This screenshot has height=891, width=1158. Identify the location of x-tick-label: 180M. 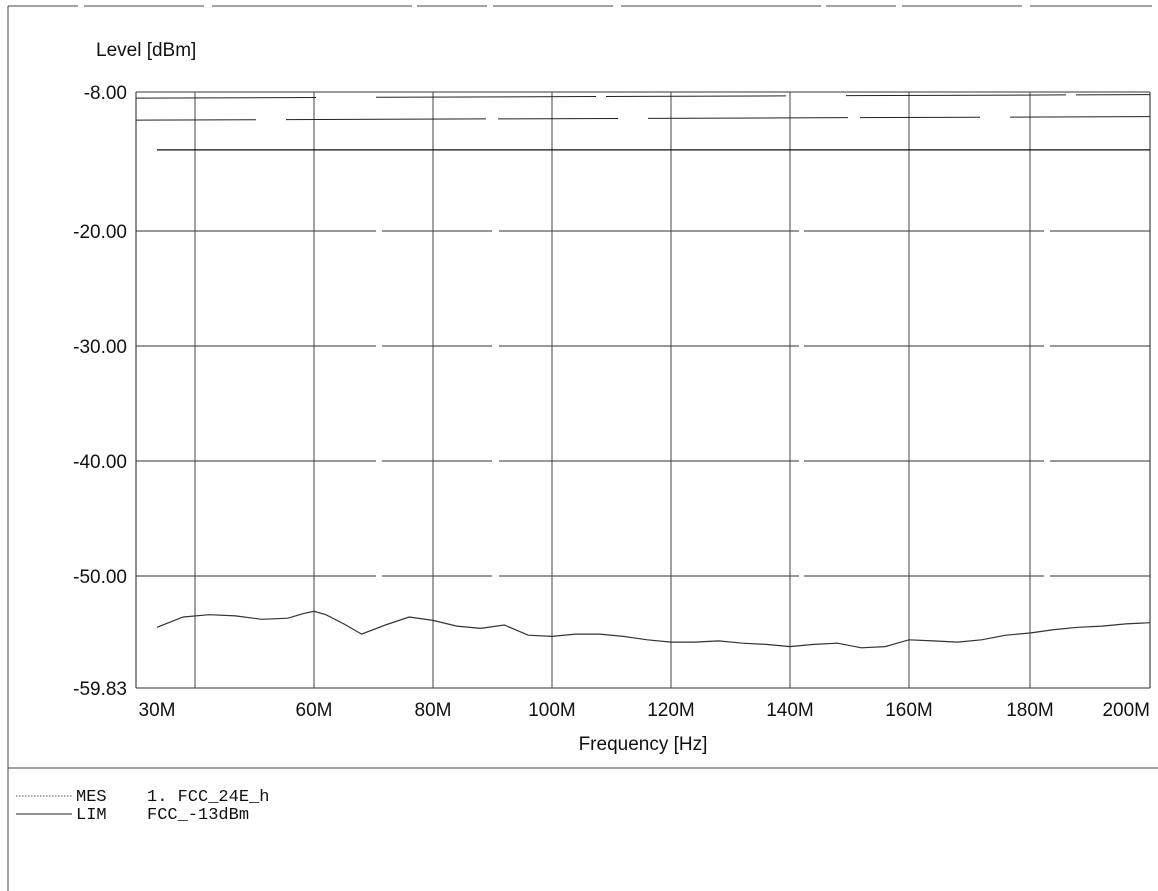
(1030, 710).